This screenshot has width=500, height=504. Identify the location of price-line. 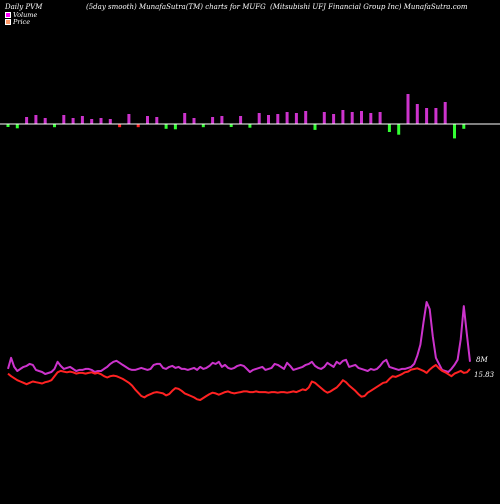
(239, 382).